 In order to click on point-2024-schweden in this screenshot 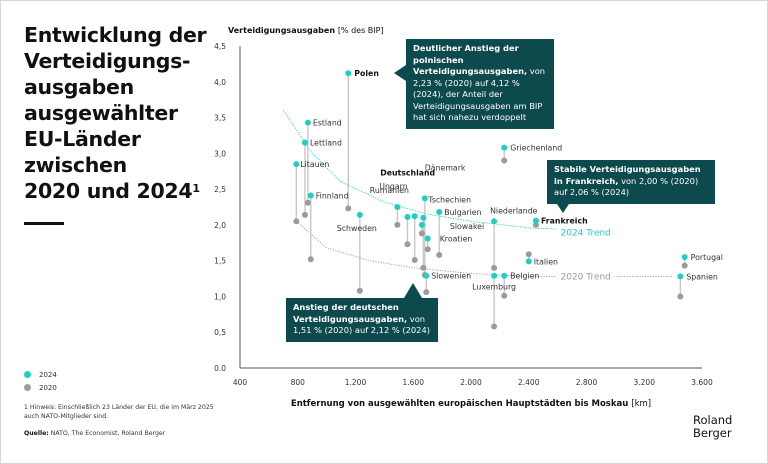, I will do `click(359, 214)`.